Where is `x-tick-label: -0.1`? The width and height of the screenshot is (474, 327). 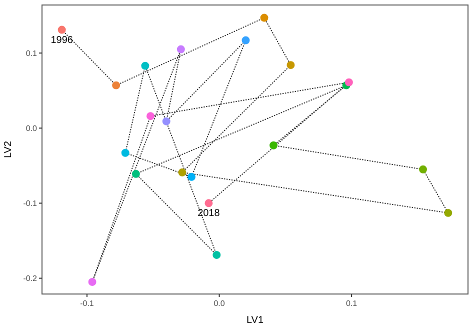 x-tick-label: -0.1 is located at coordinates (87, 303).